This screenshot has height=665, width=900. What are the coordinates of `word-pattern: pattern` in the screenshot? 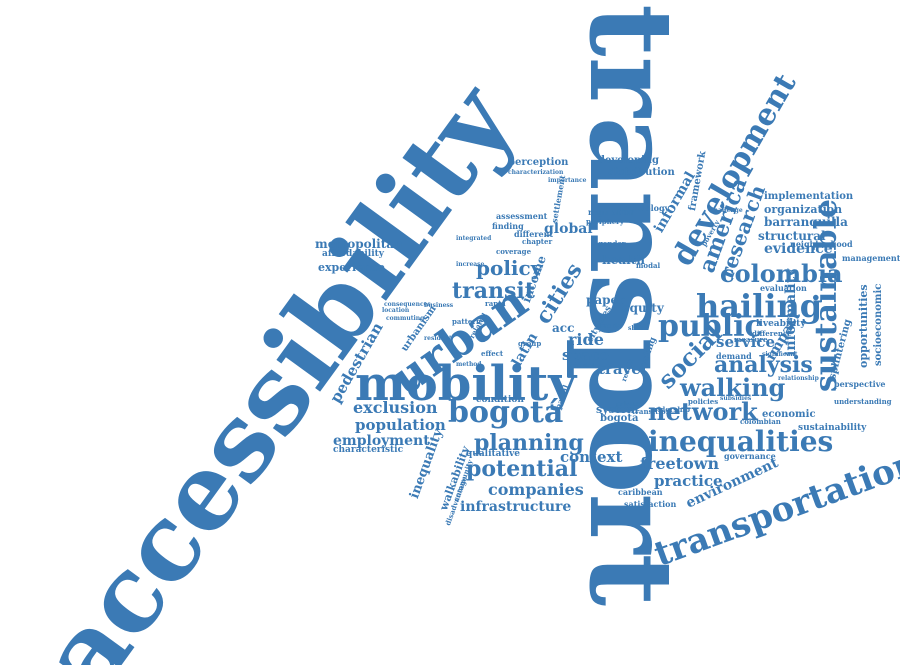 It's located at (467, 321).